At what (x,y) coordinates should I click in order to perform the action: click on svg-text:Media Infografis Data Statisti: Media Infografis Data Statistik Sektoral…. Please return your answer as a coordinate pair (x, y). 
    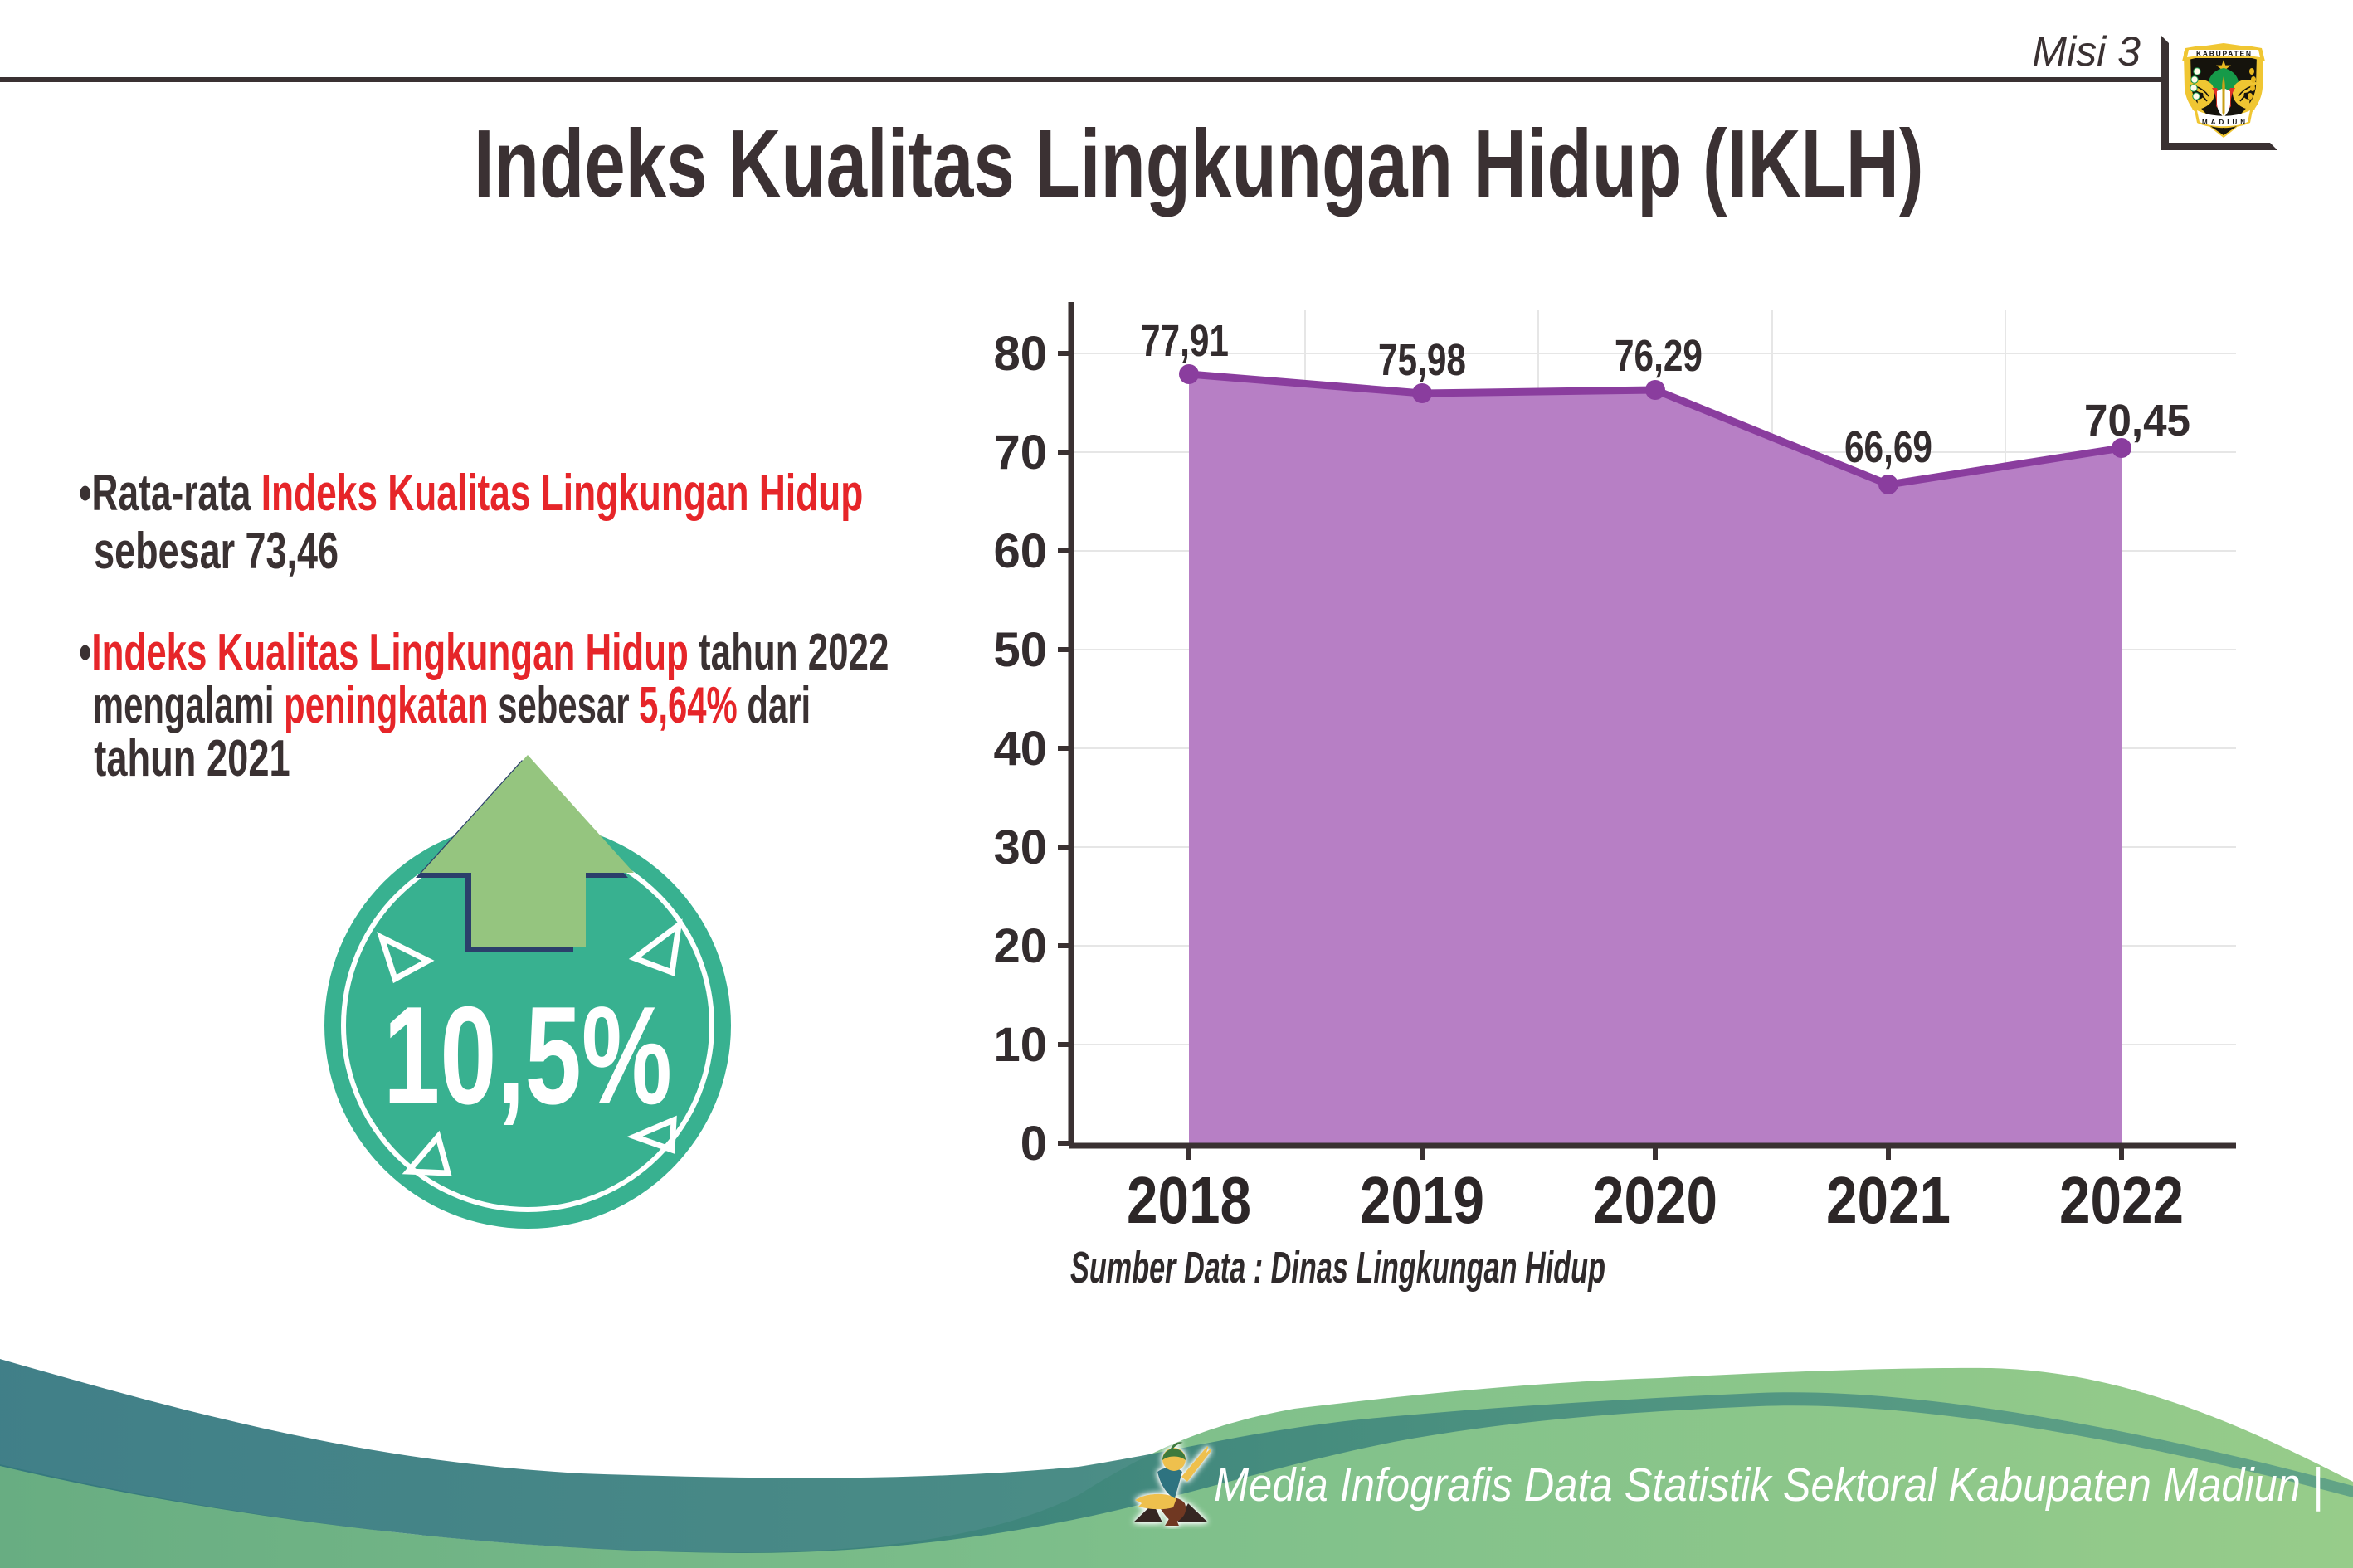
    Looking at the image, I should click on (1768, 1485).